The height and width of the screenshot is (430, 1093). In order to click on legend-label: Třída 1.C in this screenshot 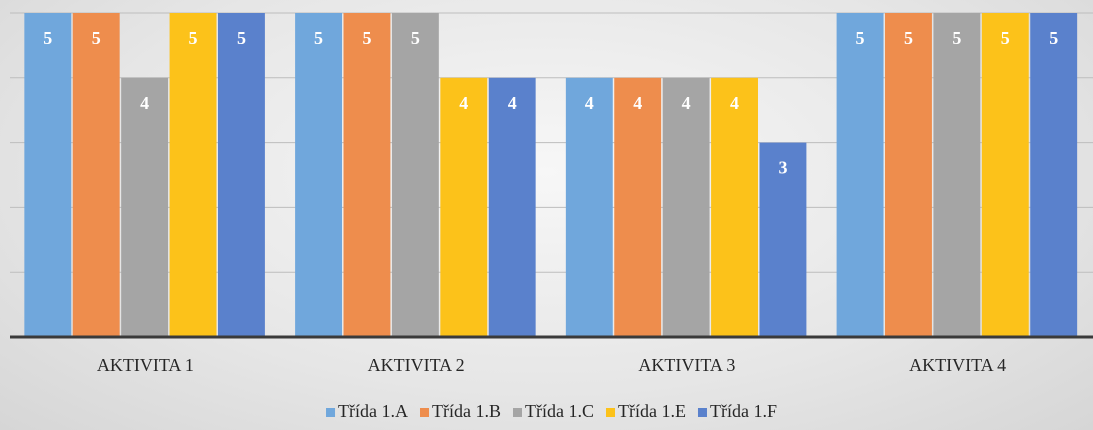, I will do `click(559, 411)`.